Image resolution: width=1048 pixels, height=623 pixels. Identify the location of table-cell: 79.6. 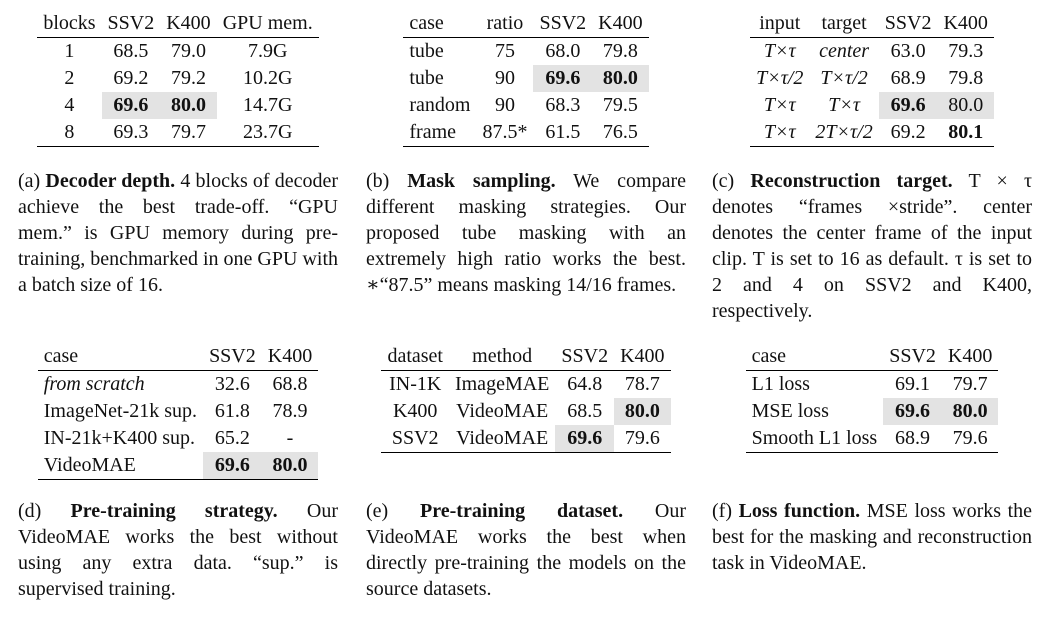
(970, 438).